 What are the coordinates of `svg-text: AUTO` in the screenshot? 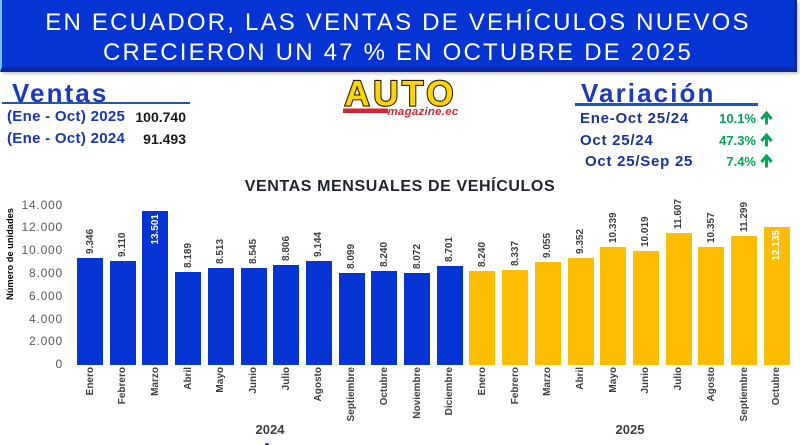 It's located at (401, 95).